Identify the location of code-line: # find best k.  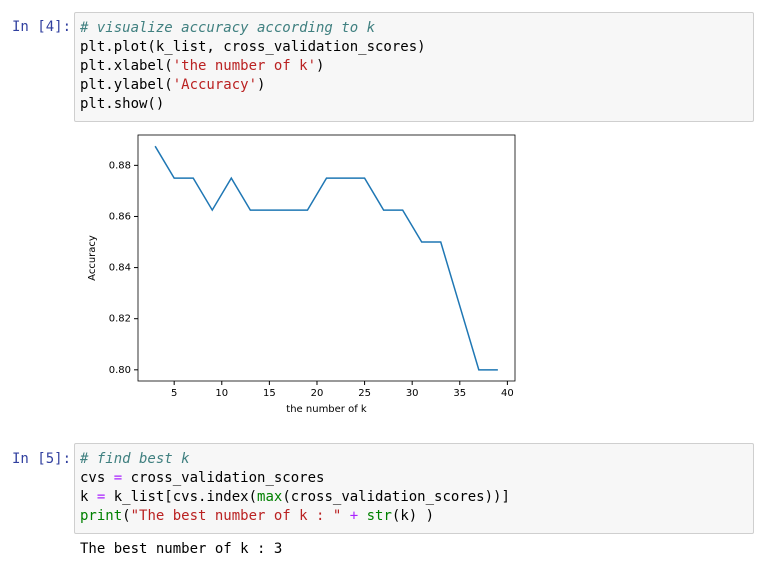
(414, 459).